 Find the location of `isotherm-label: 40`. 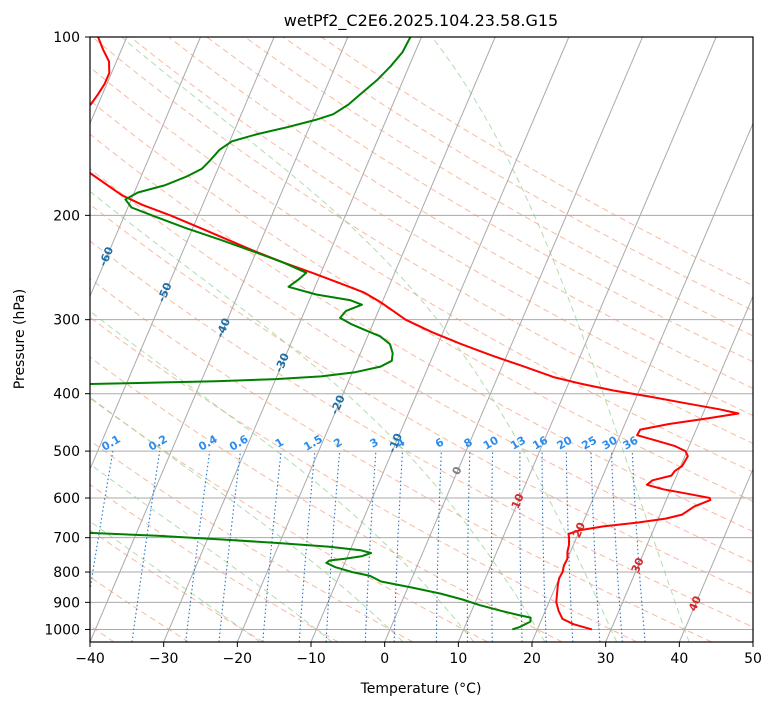

isotherm-label: 40 is located at coordinates (695, 603).